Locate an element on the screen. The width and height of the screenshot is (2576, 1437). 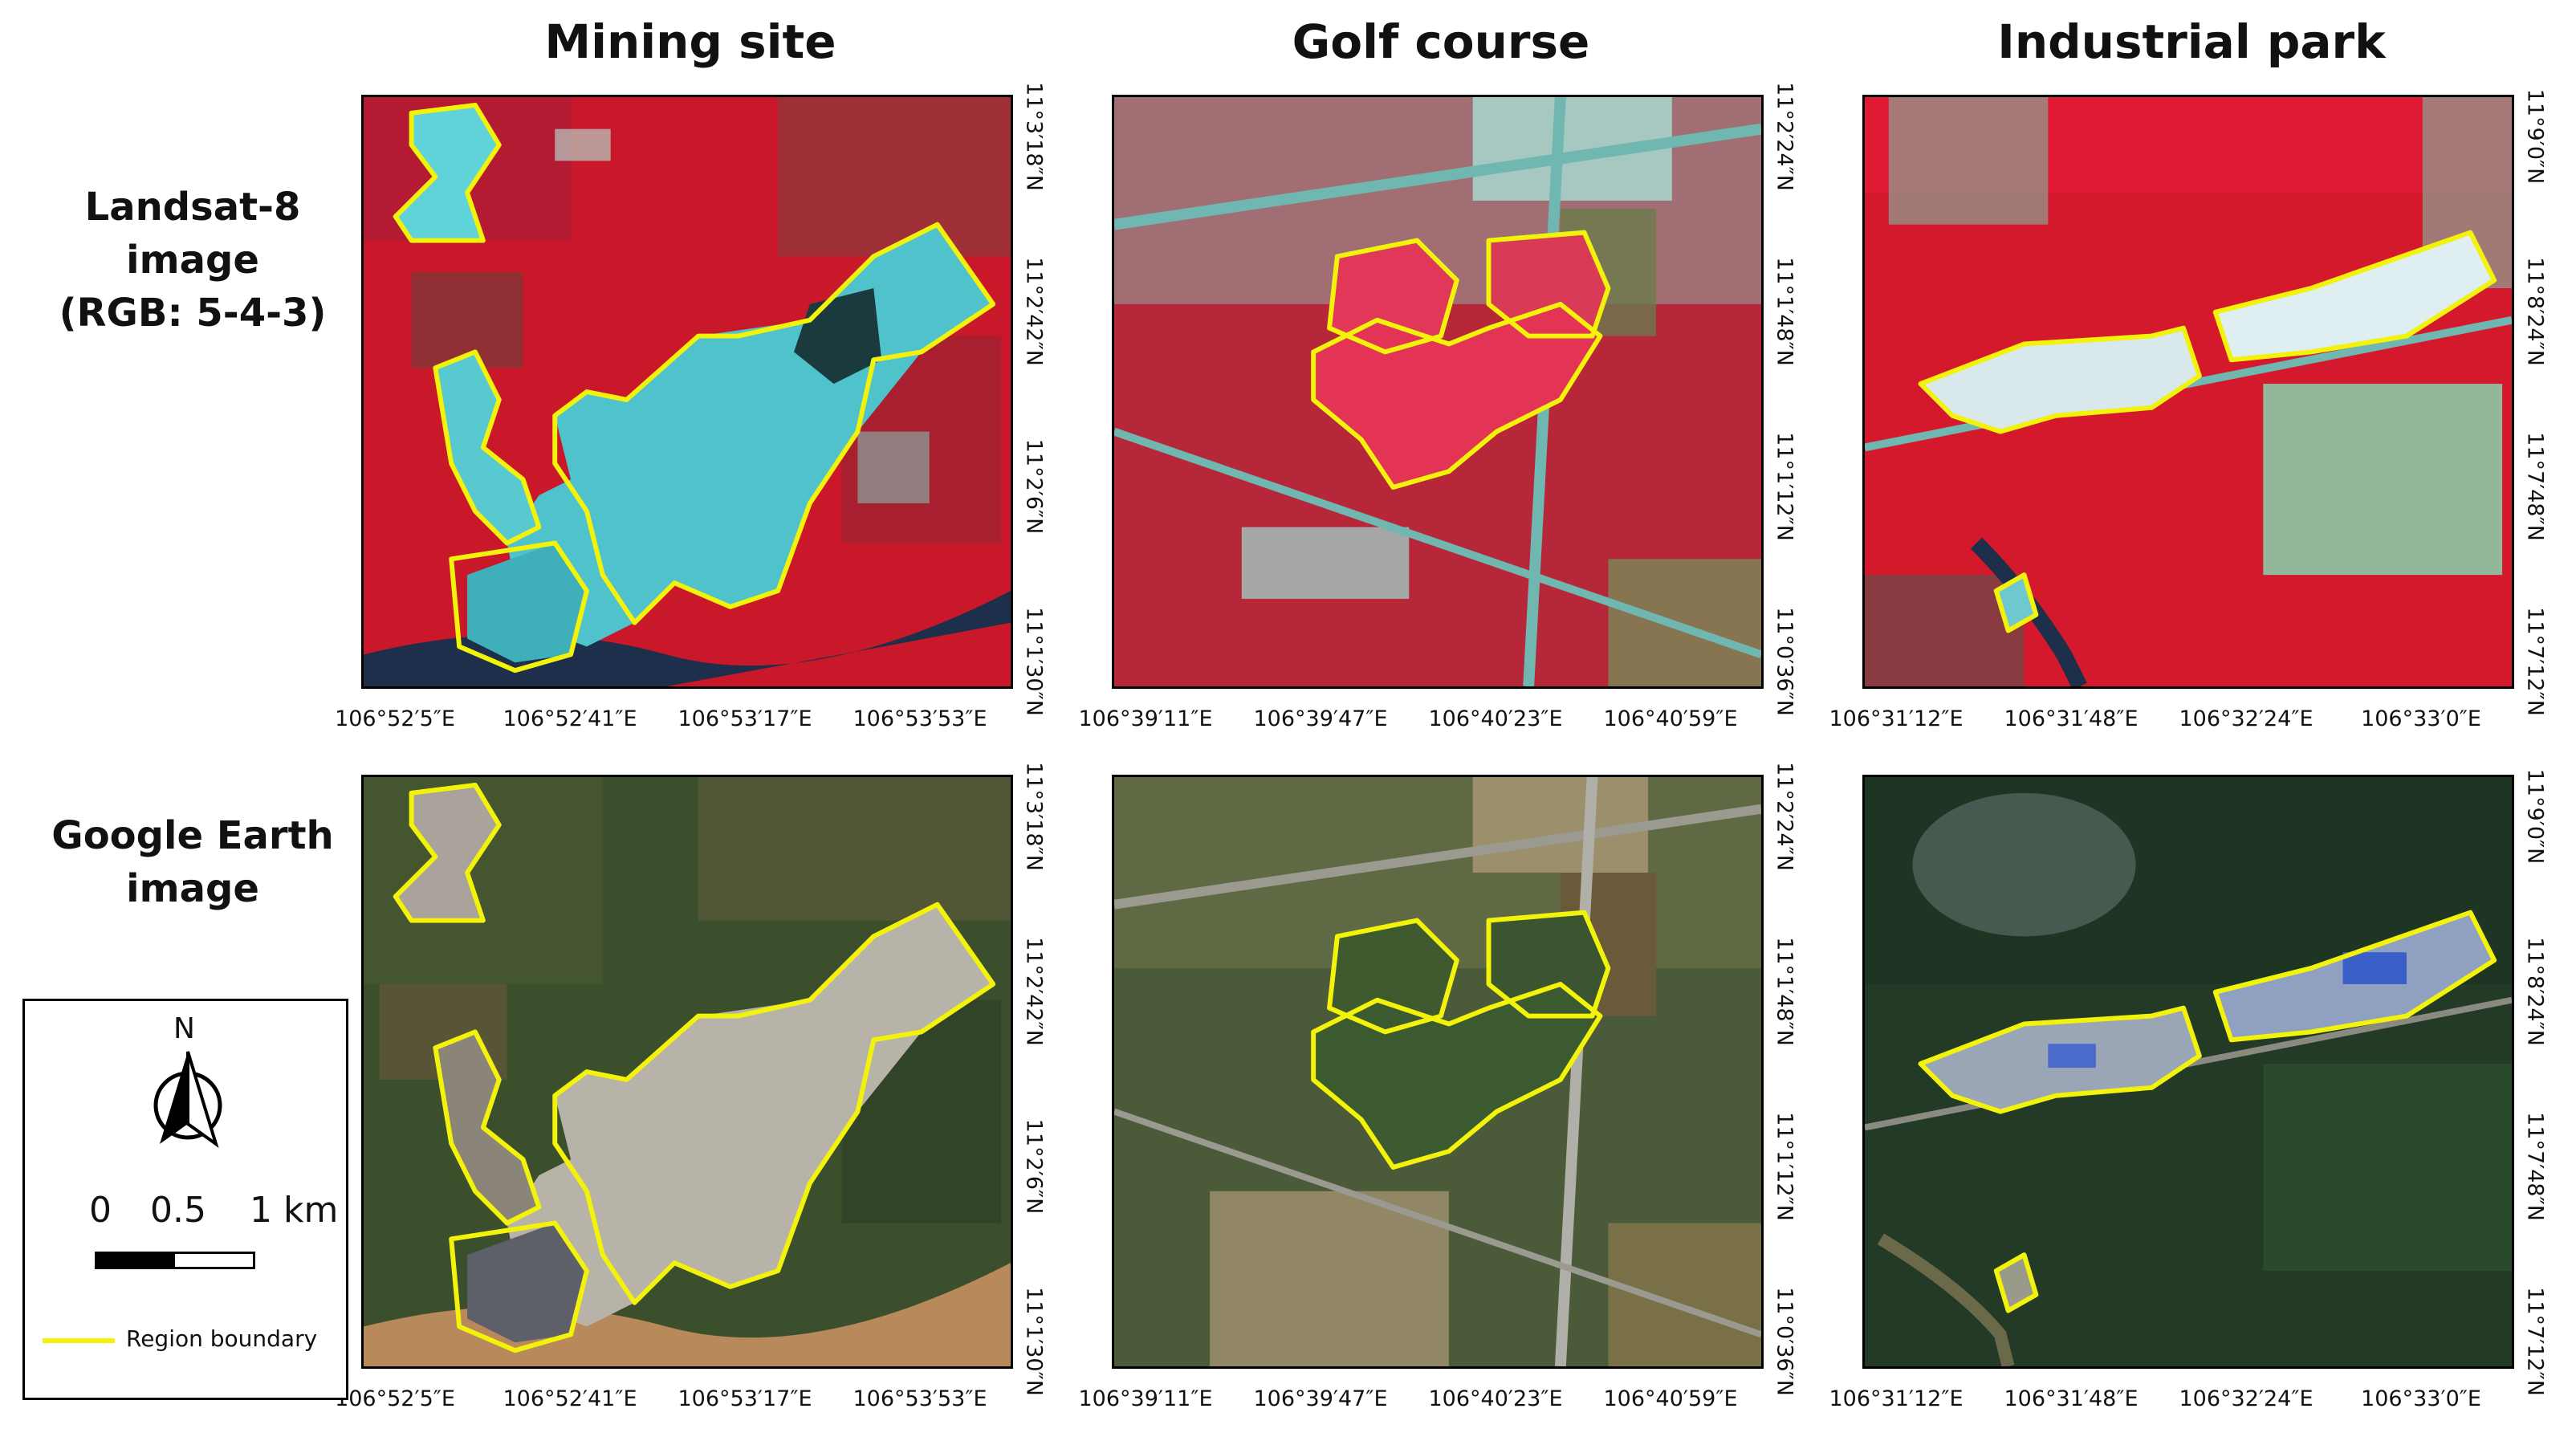
scale-label-max: 1 km is located at coordinates (294, 1210).